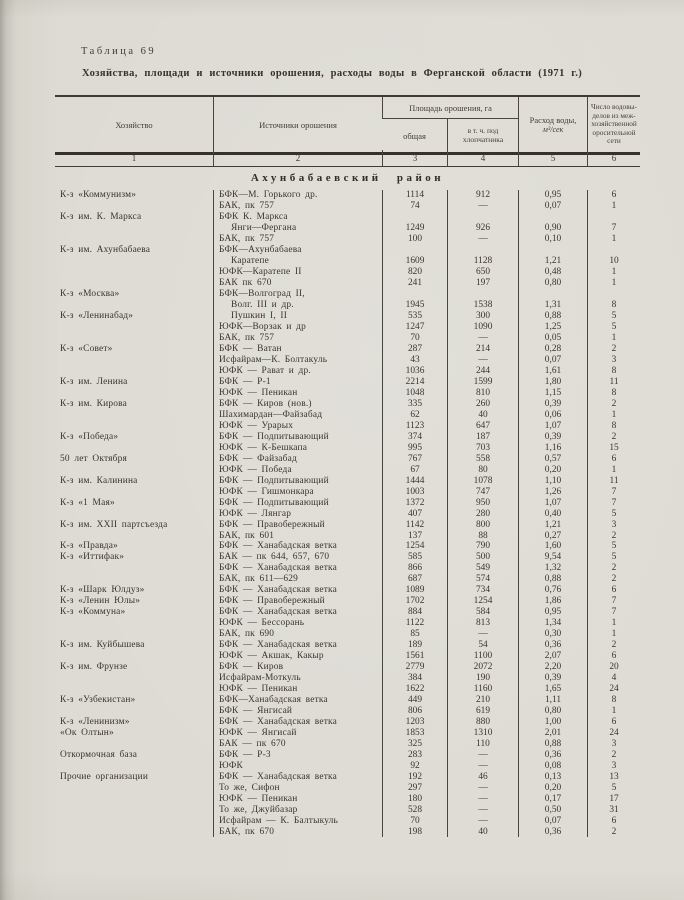  I want to click on irrigation-source-cell: БАК, пк 757, so click(297, 239).